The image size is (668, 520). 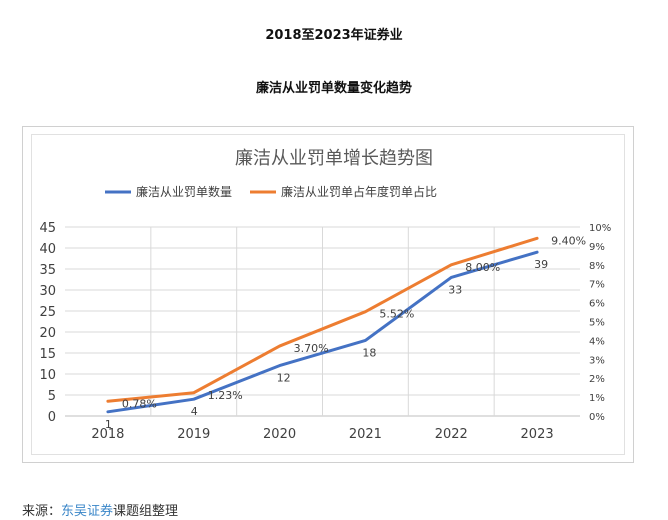 What do you see at coordinates (47, 312) in the screenshot?
I see `y-left-tick-label: 25` at bounding box center [47, 312].